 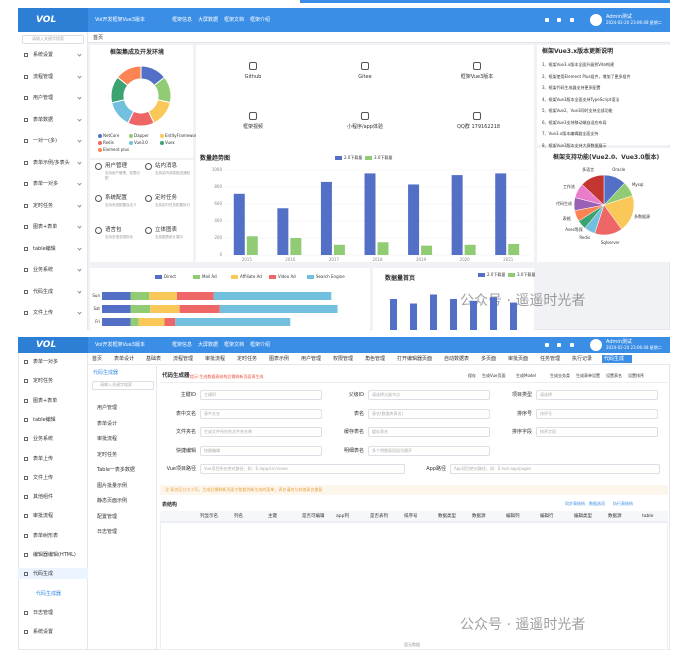 What do you see at coordinates (560, 375) in the screenshot?
I see `toolbar-button: 生成业务类` at bounding box center [560, 375].